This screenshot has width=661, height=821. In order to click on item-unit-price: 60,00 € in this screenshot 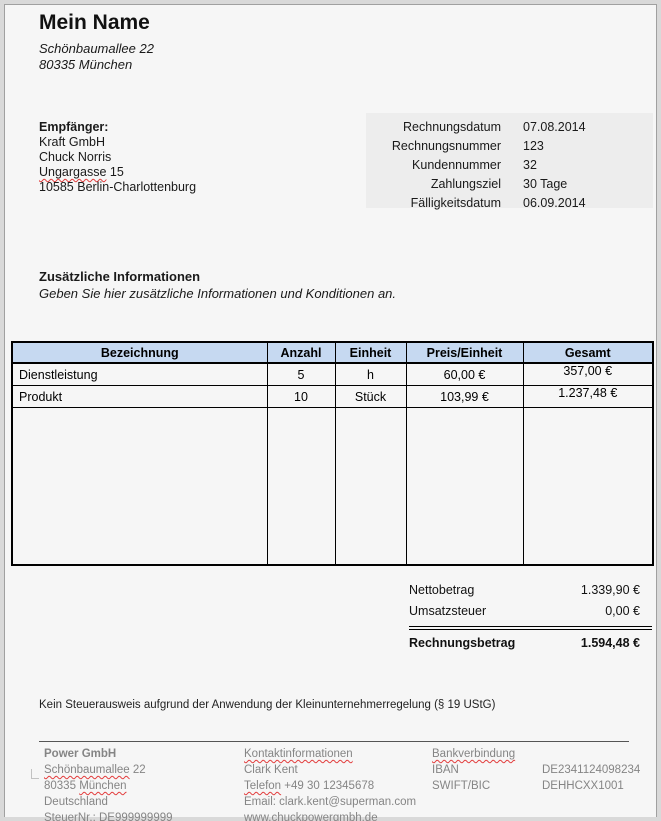, I will do `click(464, 374)`.